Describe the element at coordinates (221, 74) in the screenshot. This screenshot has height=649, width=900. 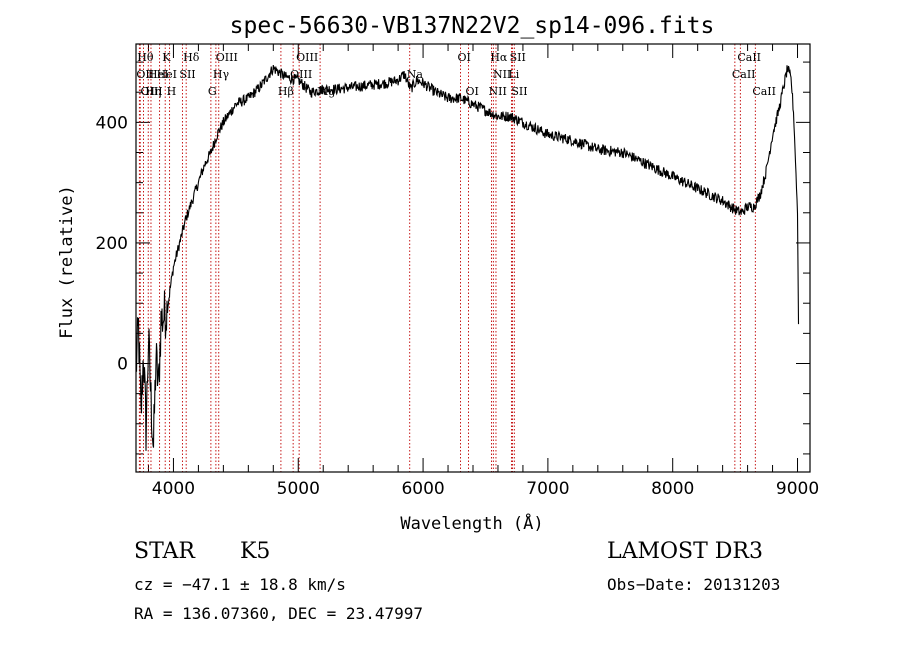
I see `spectral-line-label: Hγ` at that location.